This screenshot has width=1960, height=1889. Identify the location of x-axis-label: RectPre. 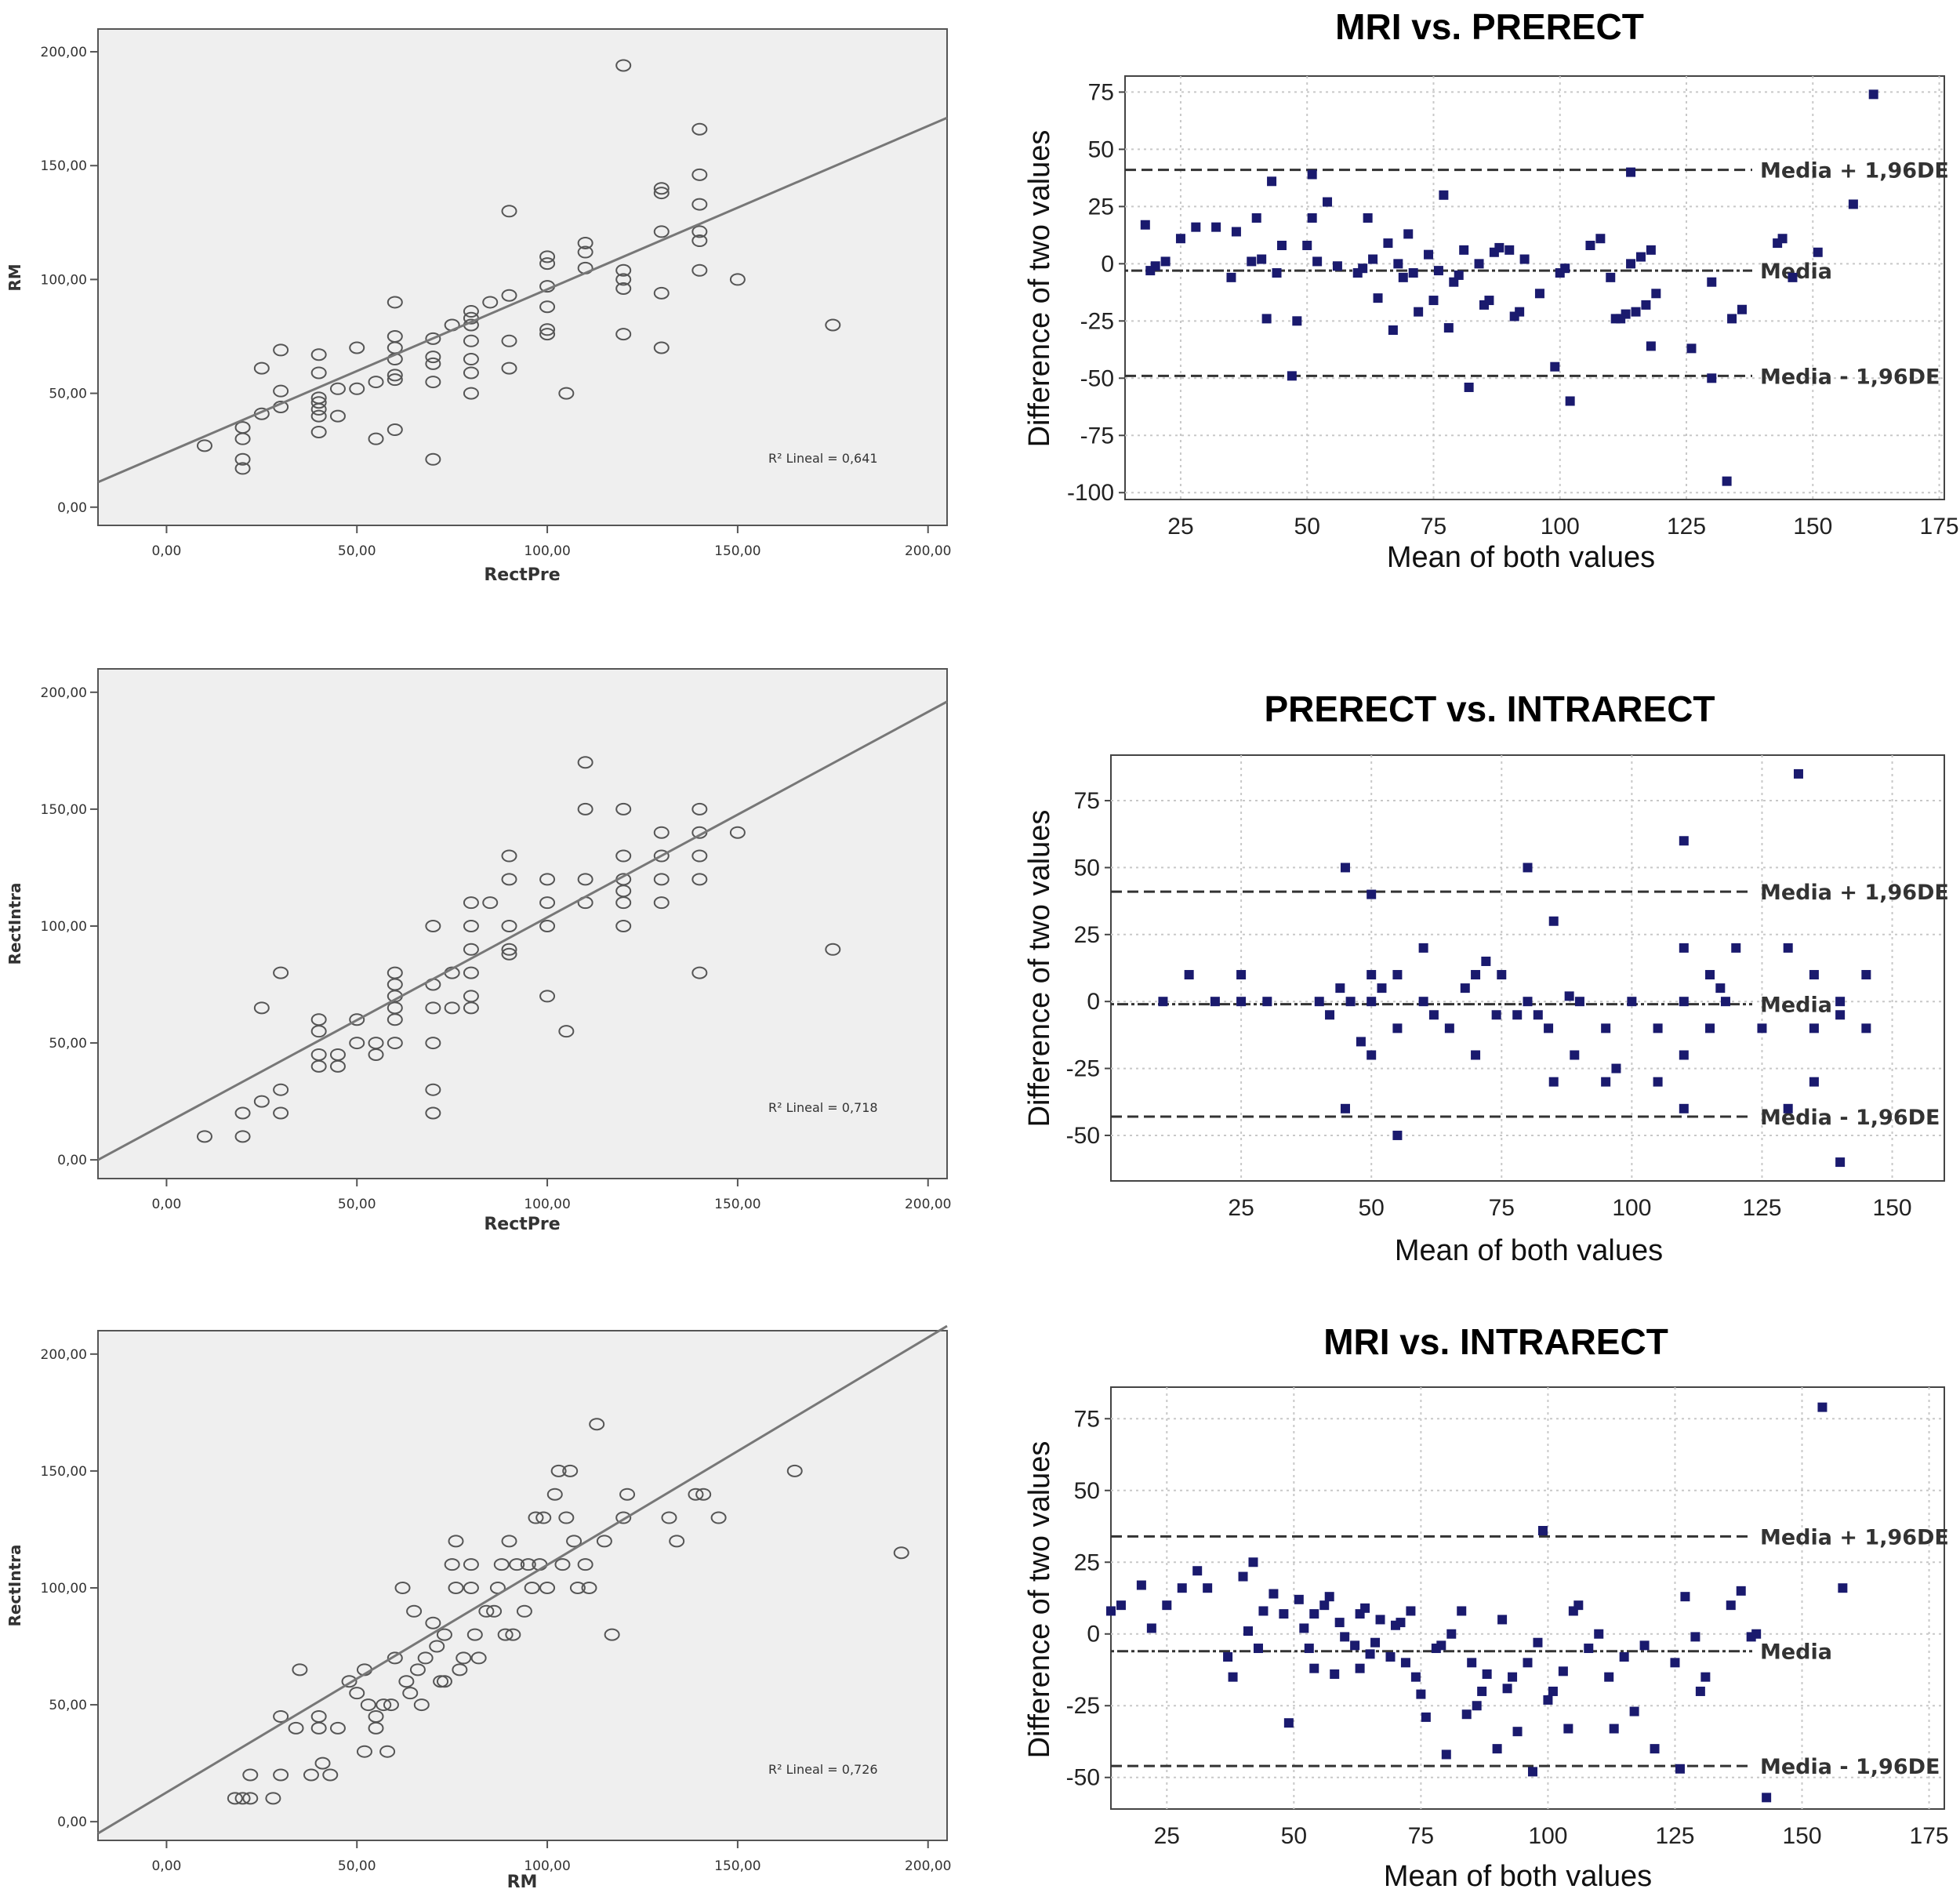
(522, 1224).